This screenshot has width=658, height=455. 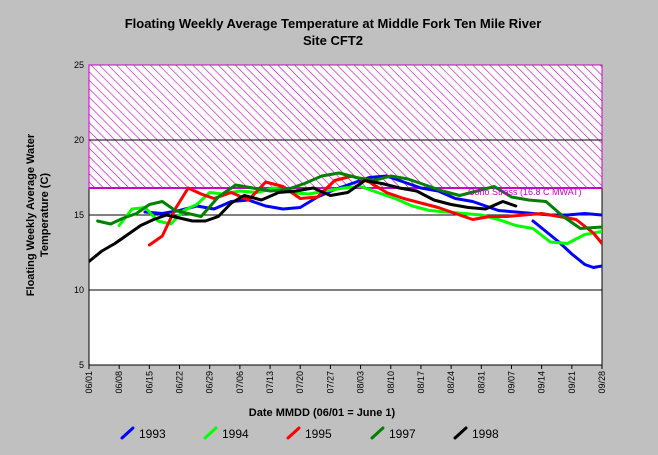 What do you see at coordinates (511, 382) in the screenshot?
I see `x-tick-label: 09/07` at bounding box center [511, 382].